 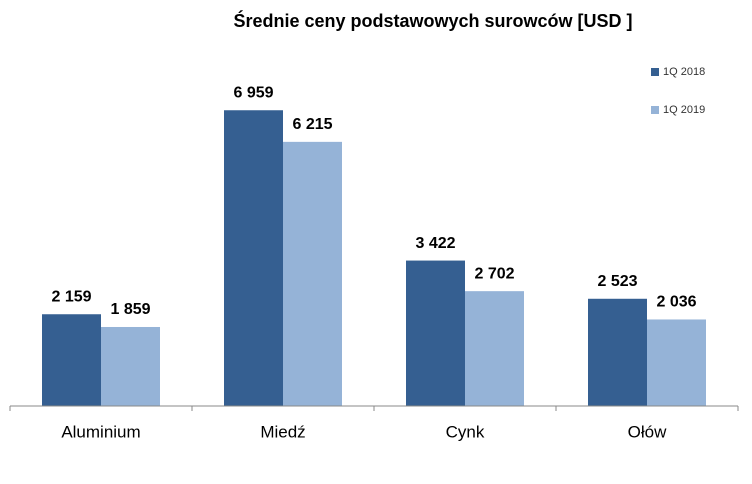 What do you see at coordinates (684, 110) in the screenshot?
I see `legend-label: 1Q 2019` at bounding box center [684, 110].